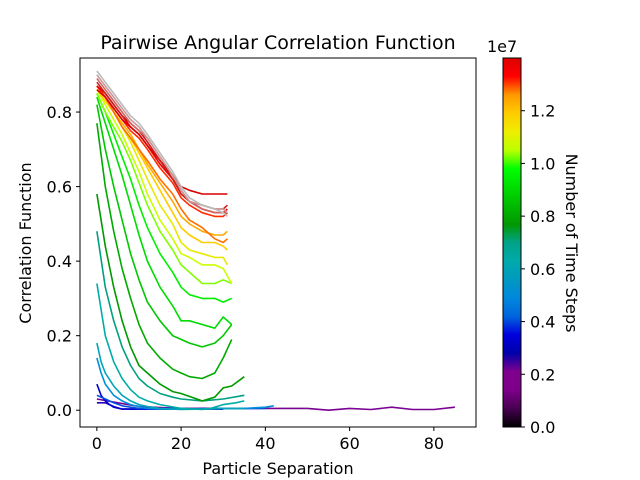  Describe the element at coordinates (59, 187) in the screenshot. I see `y-tick-label: 0.6` at that location.